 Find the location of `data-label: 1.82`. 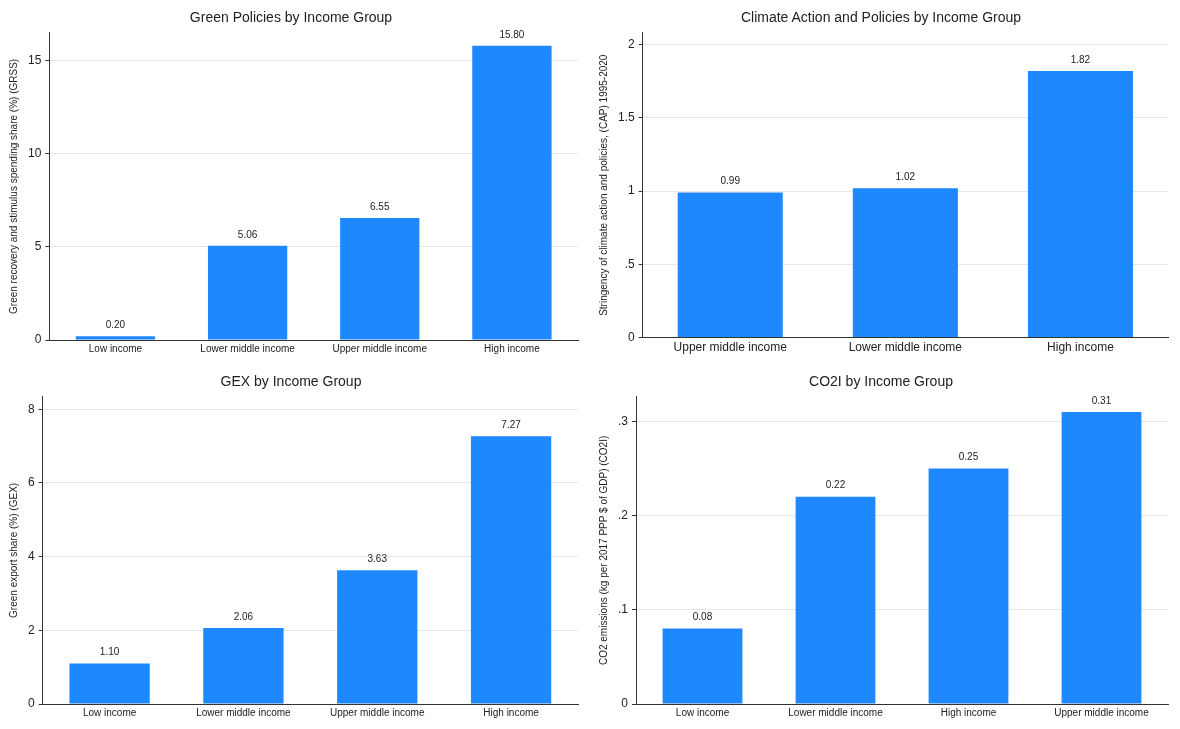

data-label: 1.82 is located at coordinates (1080, 59).